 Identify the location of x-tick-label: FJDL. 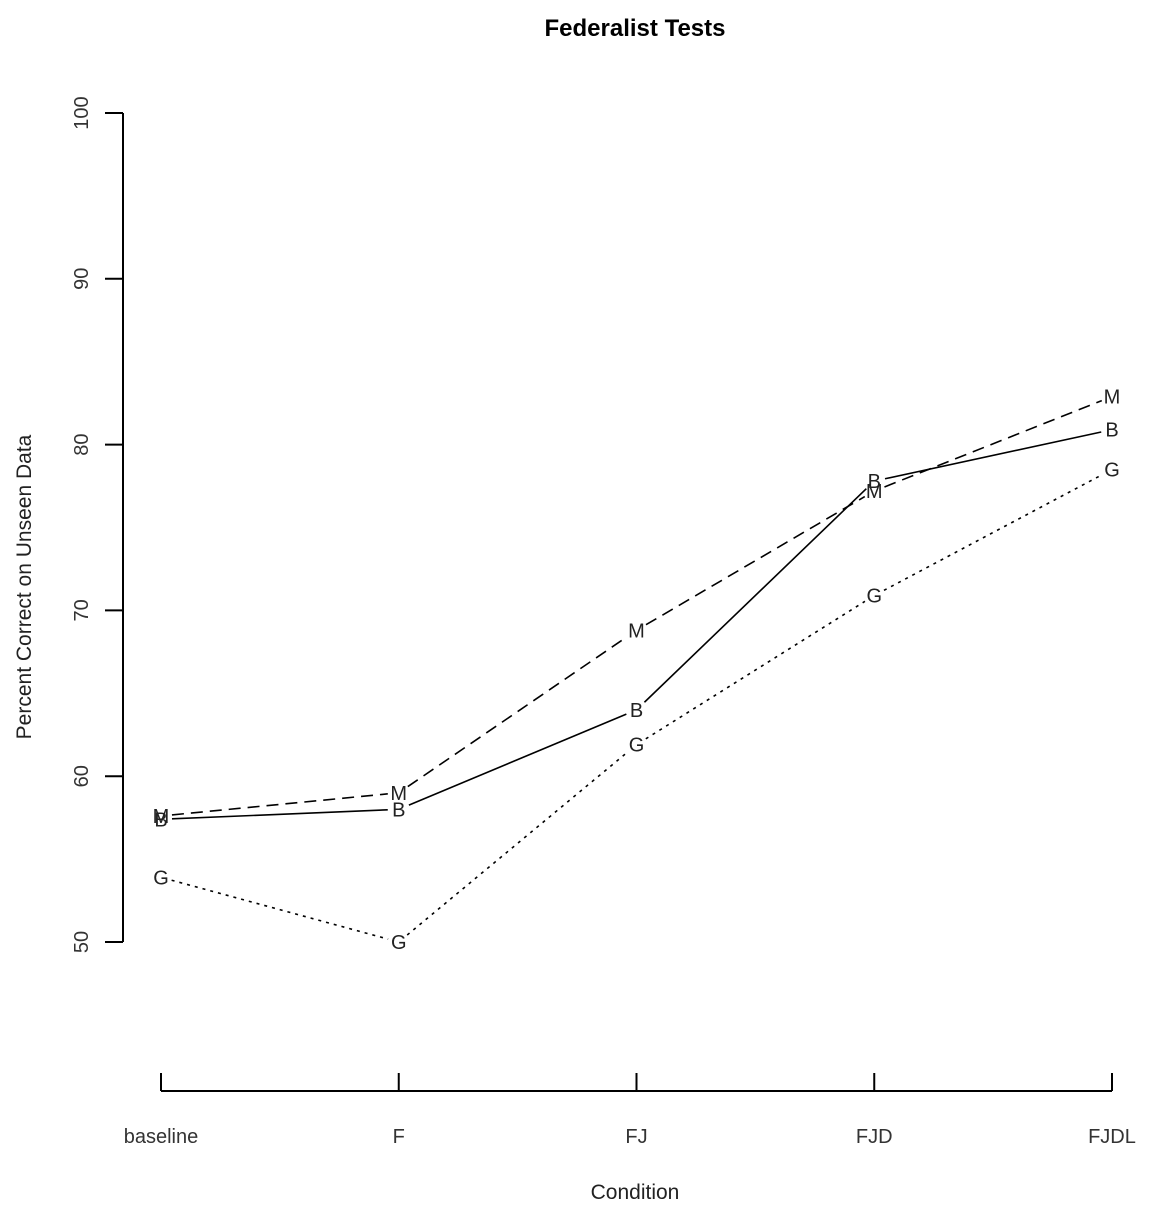
(1112, 1137).